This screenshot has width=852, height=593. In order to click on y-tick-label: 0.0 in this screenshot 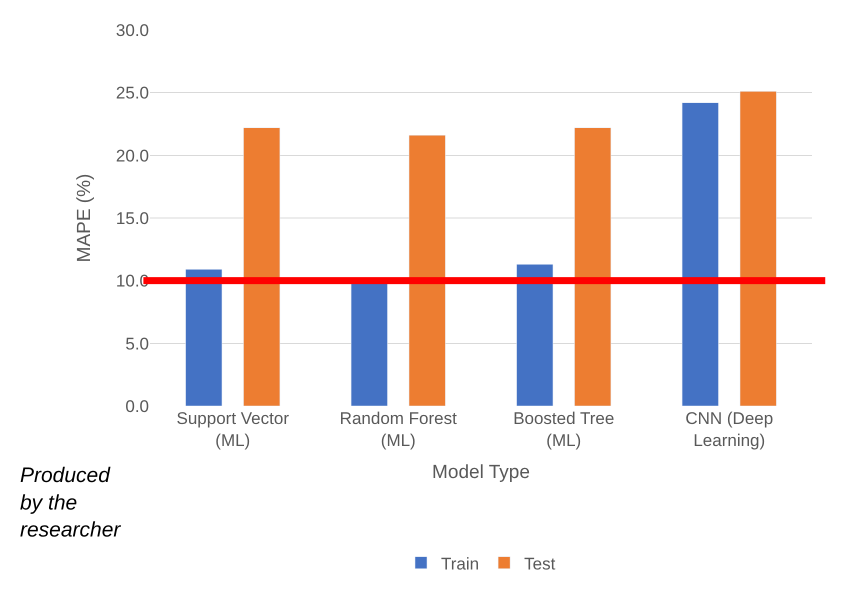, I will do `click(137, 406)`.